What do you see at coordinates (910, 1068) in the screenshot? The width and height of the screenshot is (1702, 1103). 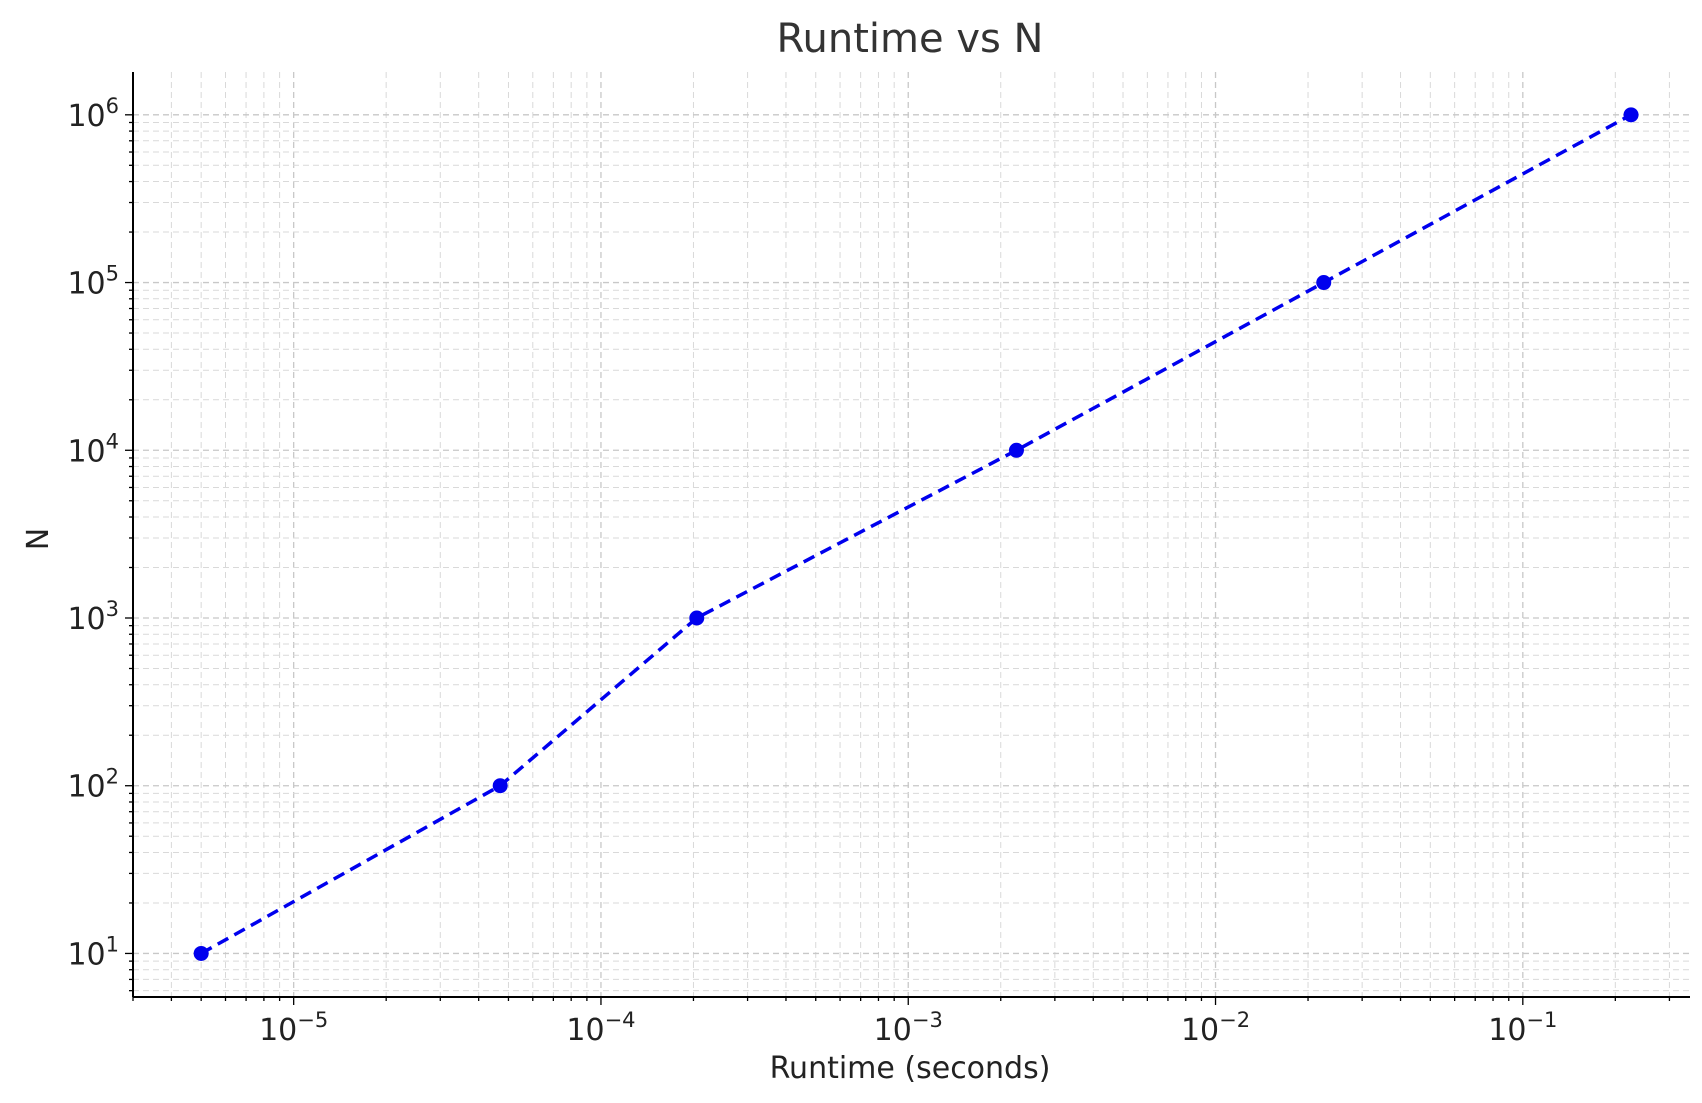 I see `x-axis-label: Runtime (seconds)` at bounding box center [910, 1068].